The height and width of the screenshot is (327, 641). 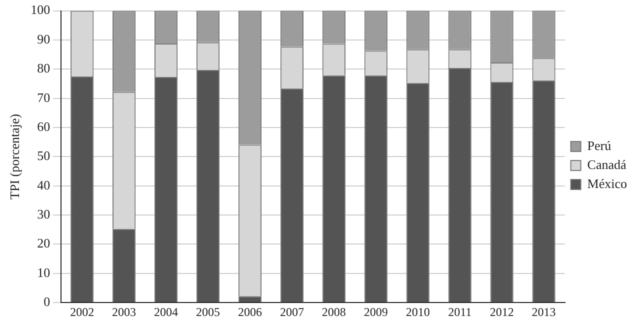 What do you see at coordinates (43, 126) in the screenshot?
I see `y-tick-label: 60` at bounding box center [43, 126].